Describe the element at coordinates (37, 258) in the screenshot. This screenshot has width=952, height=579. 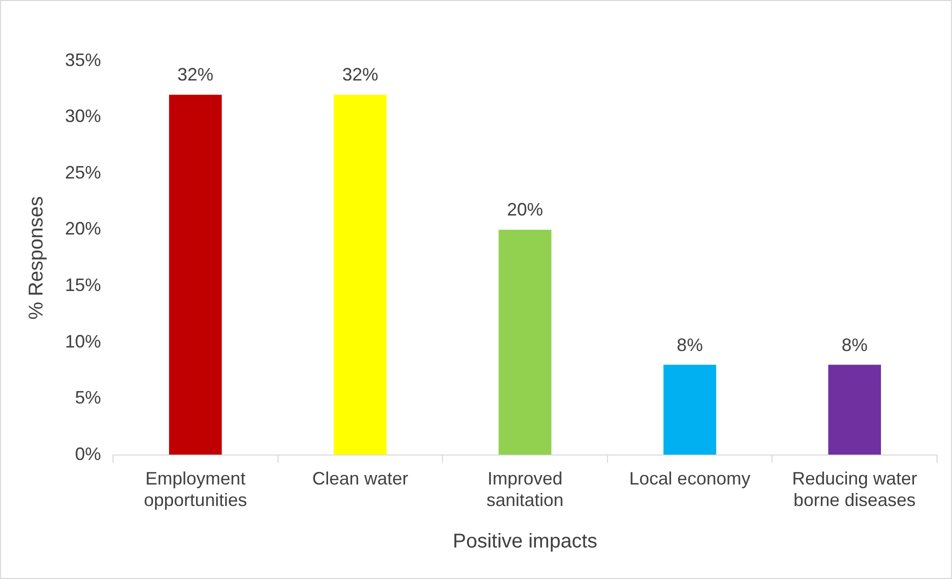
I see `y-axis-title: % Responses` at that location.